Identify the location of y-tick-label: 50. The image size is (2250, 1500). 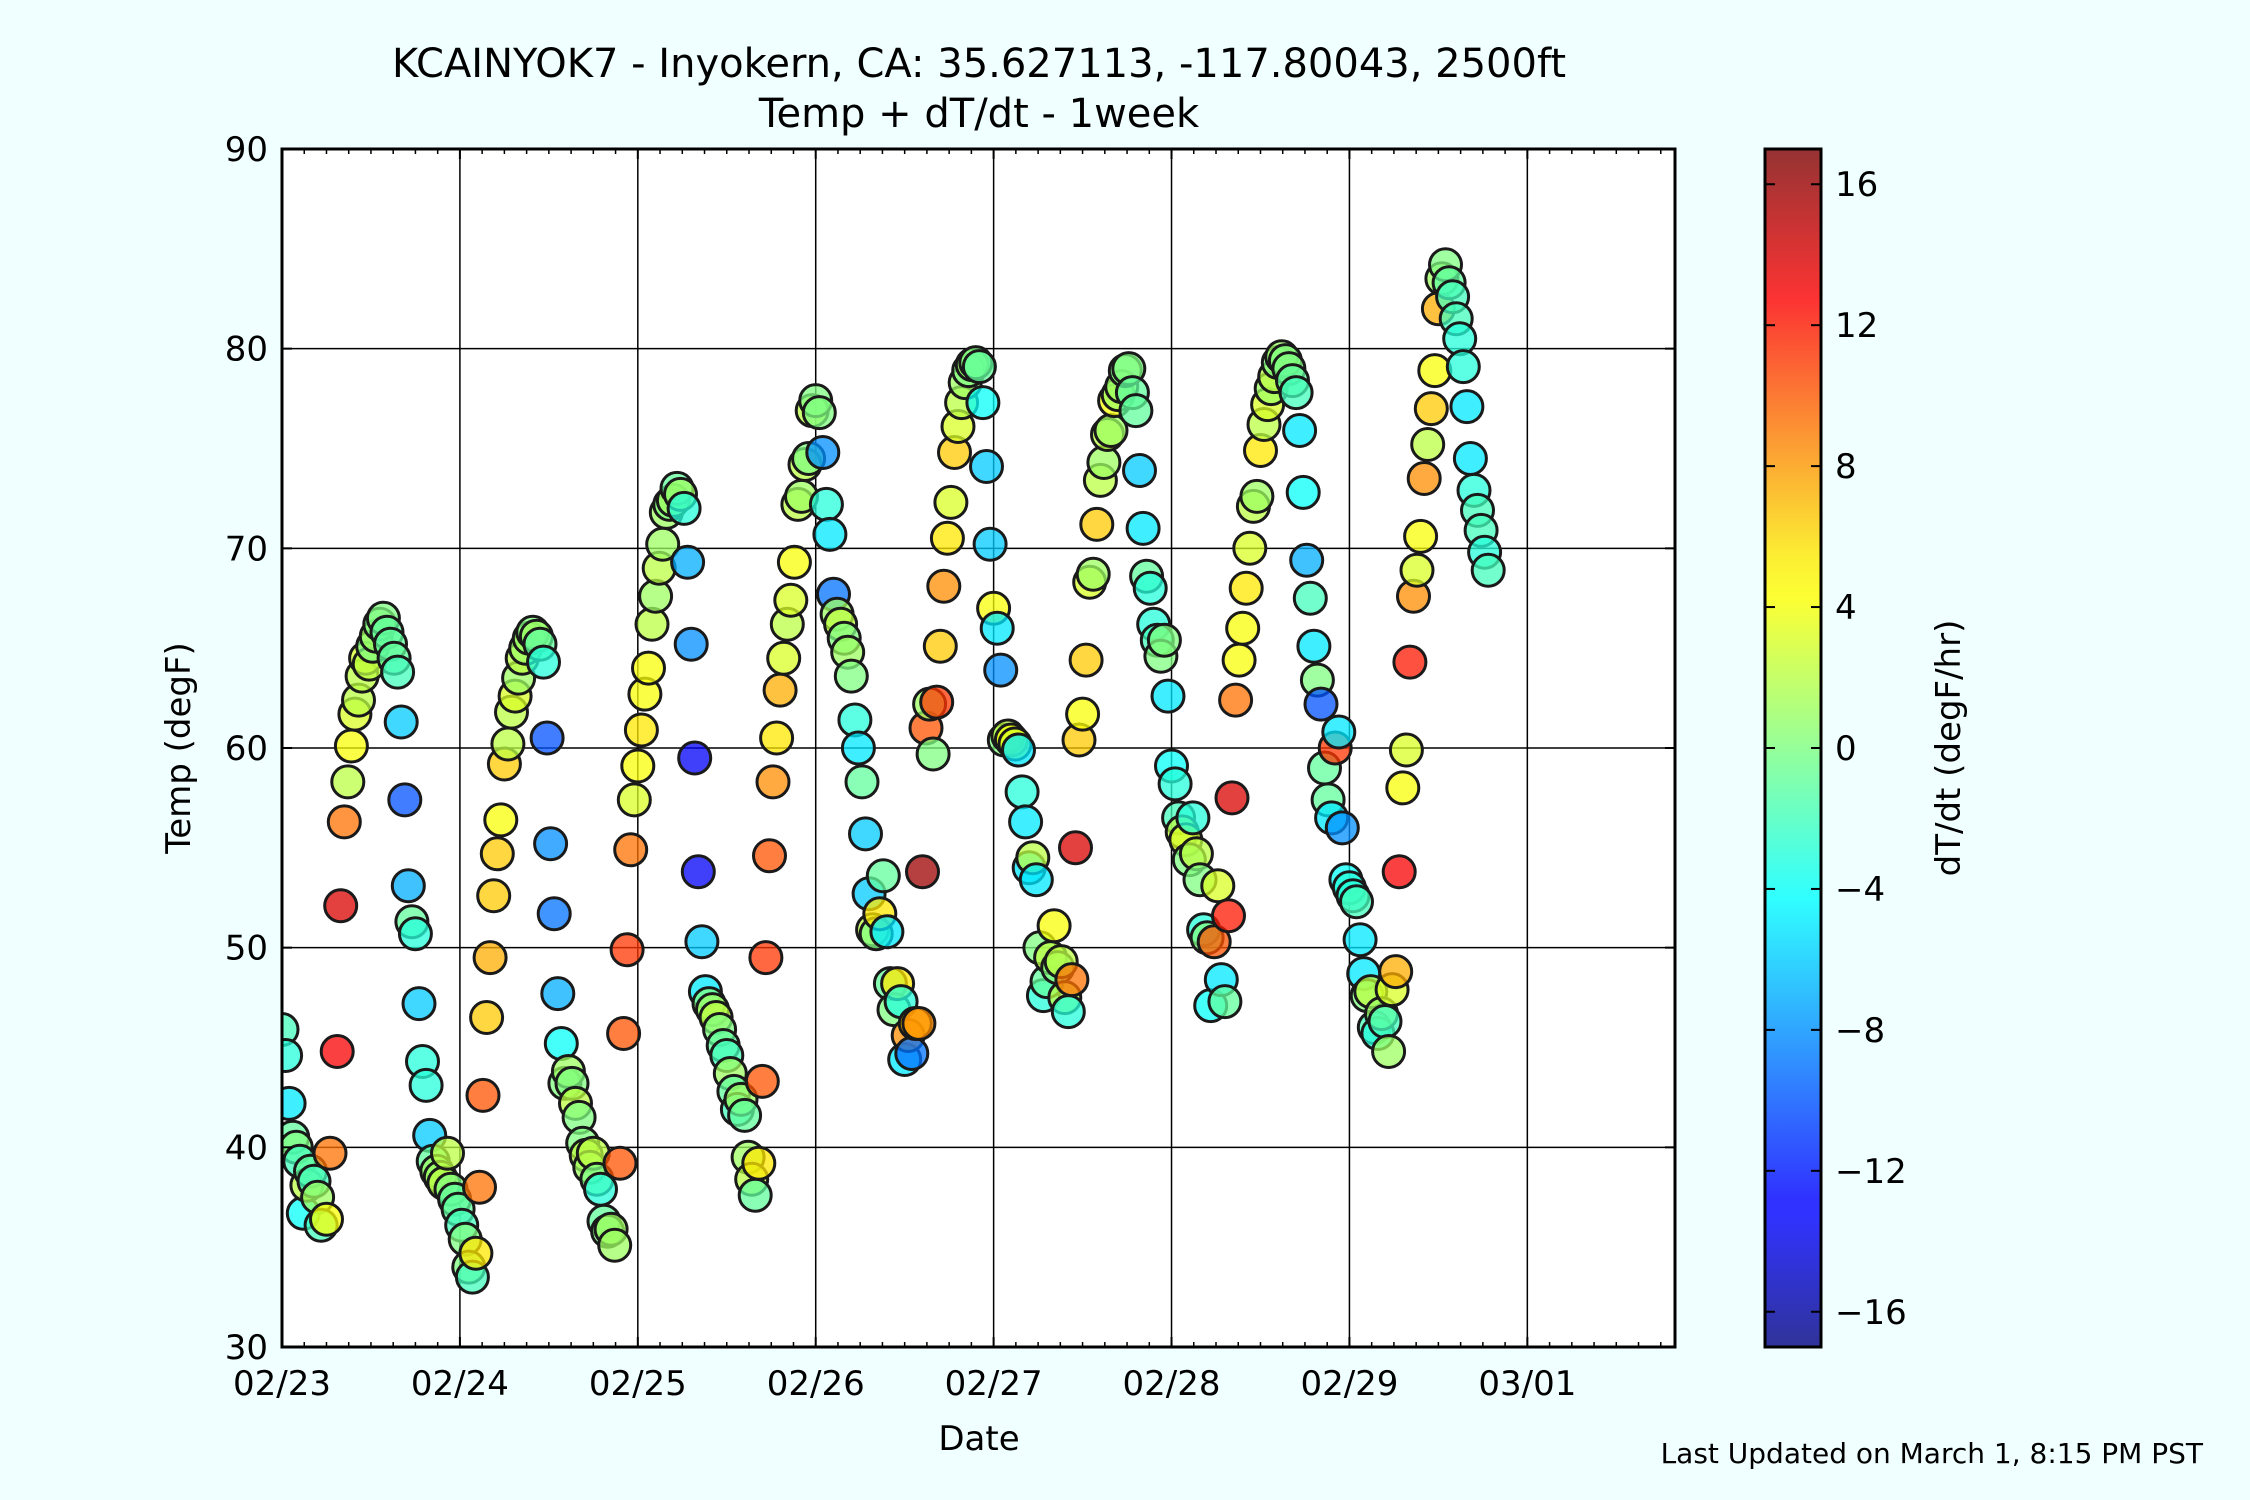
(246, 949).